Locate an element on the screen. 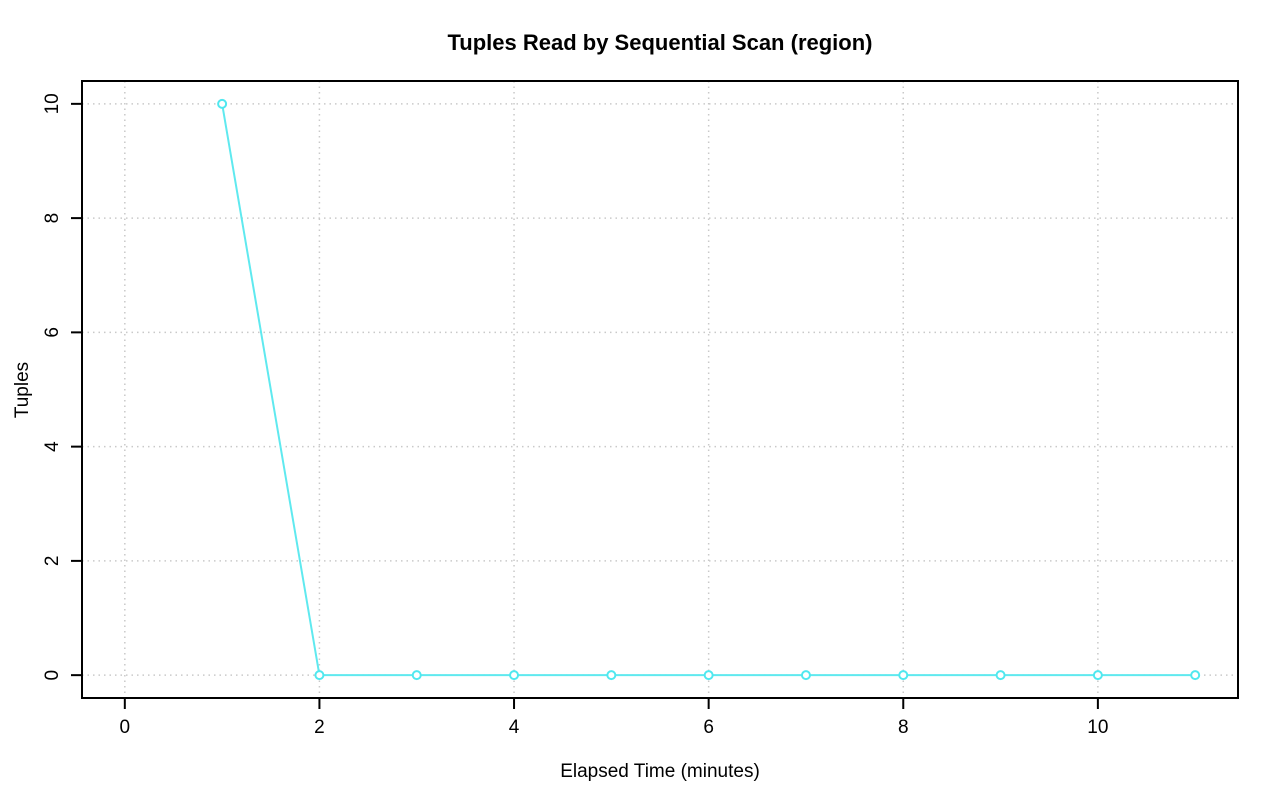 This screenshot has width=1280, height=801. y-axis-label: Tuples is located at coordinates (22, 390).